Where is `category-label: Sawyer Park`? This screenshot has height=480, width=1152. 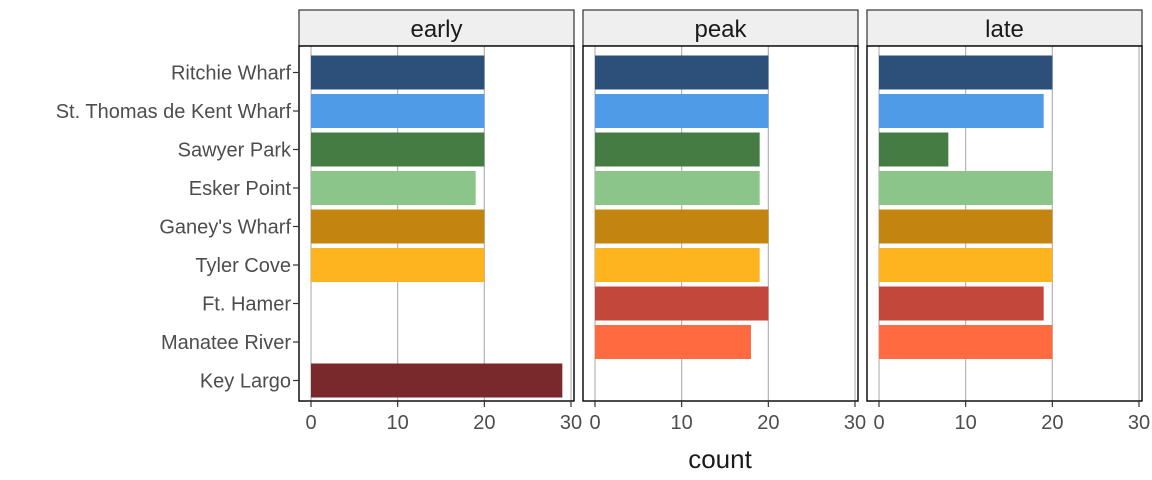 category-label: Sawyer Park is located at coordinates (235, 151).